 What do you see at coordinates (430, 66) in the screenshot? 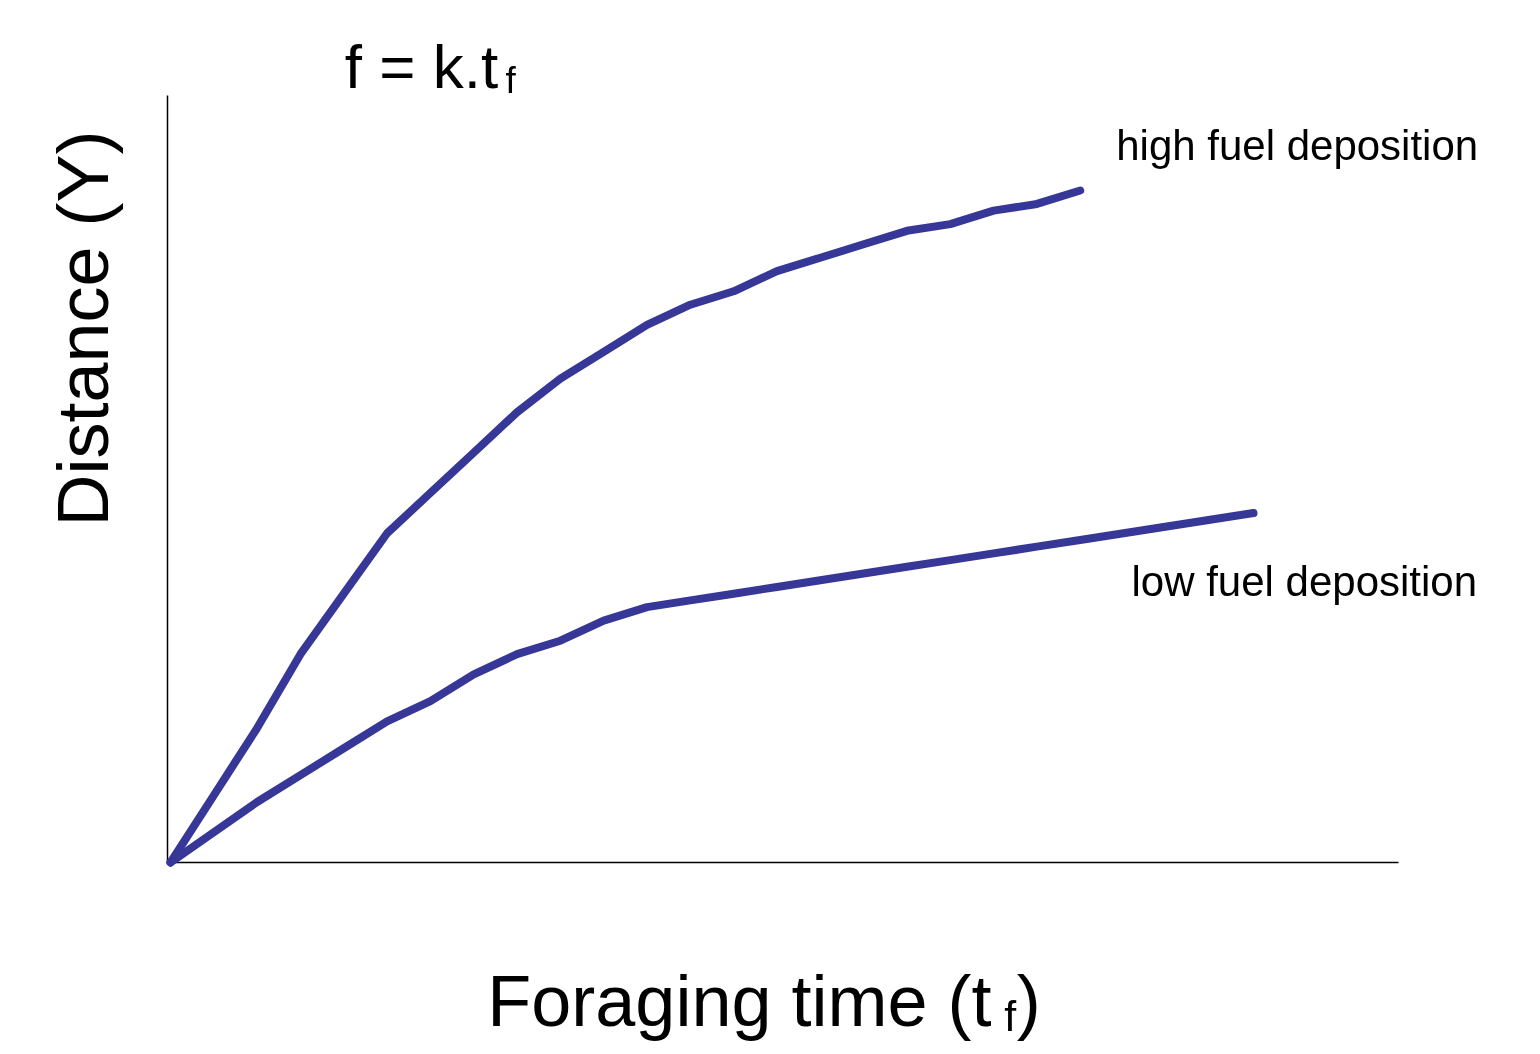
I see `chart-title: f = k.tf` at bounding box center [430, 66].